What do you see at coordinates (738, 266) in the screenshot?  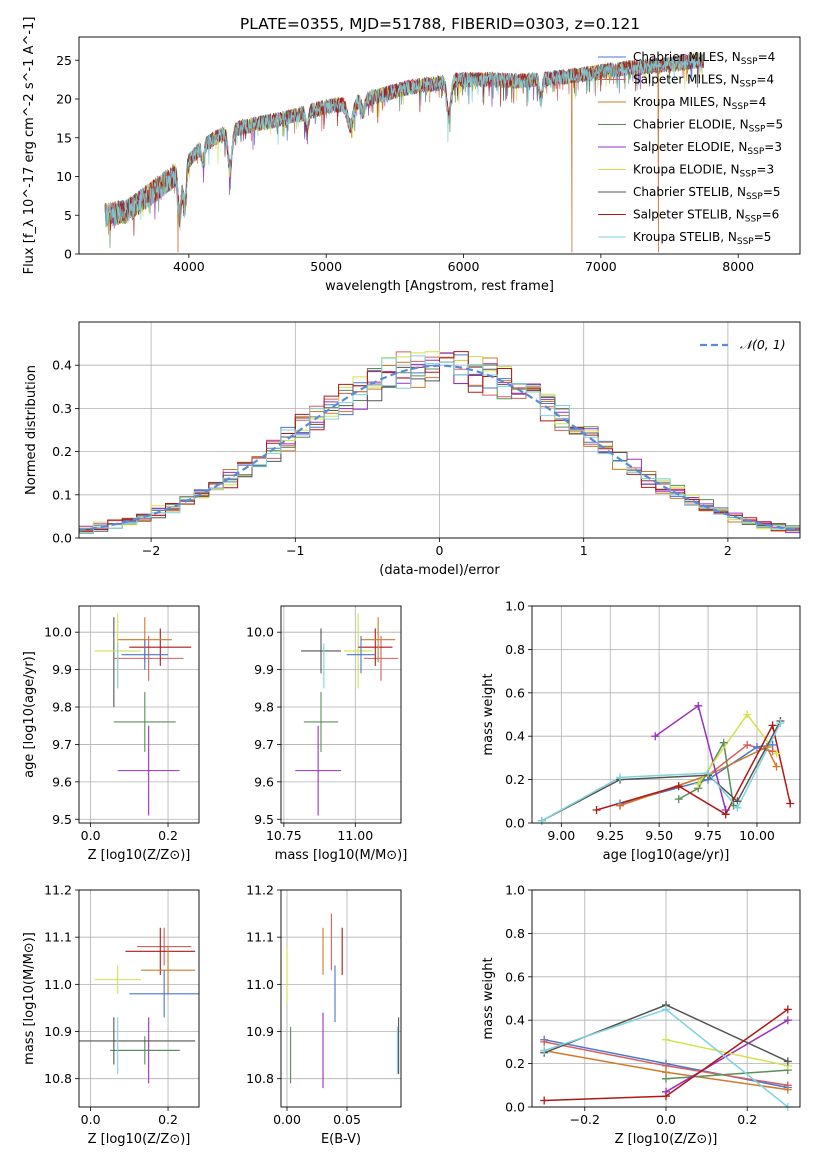 I see `x-tick-label: 8000` at bounding box center [738, 266].